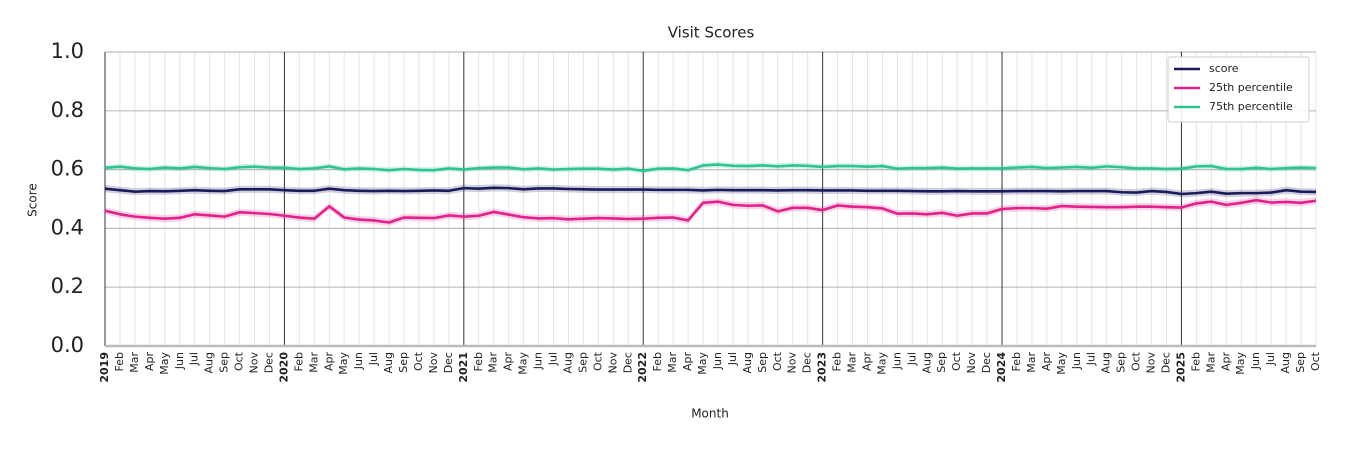 Image resolution: width=1350 pixels, height=450 pixels. I want to click on x-tick-label: 2021, so click(463, 367).